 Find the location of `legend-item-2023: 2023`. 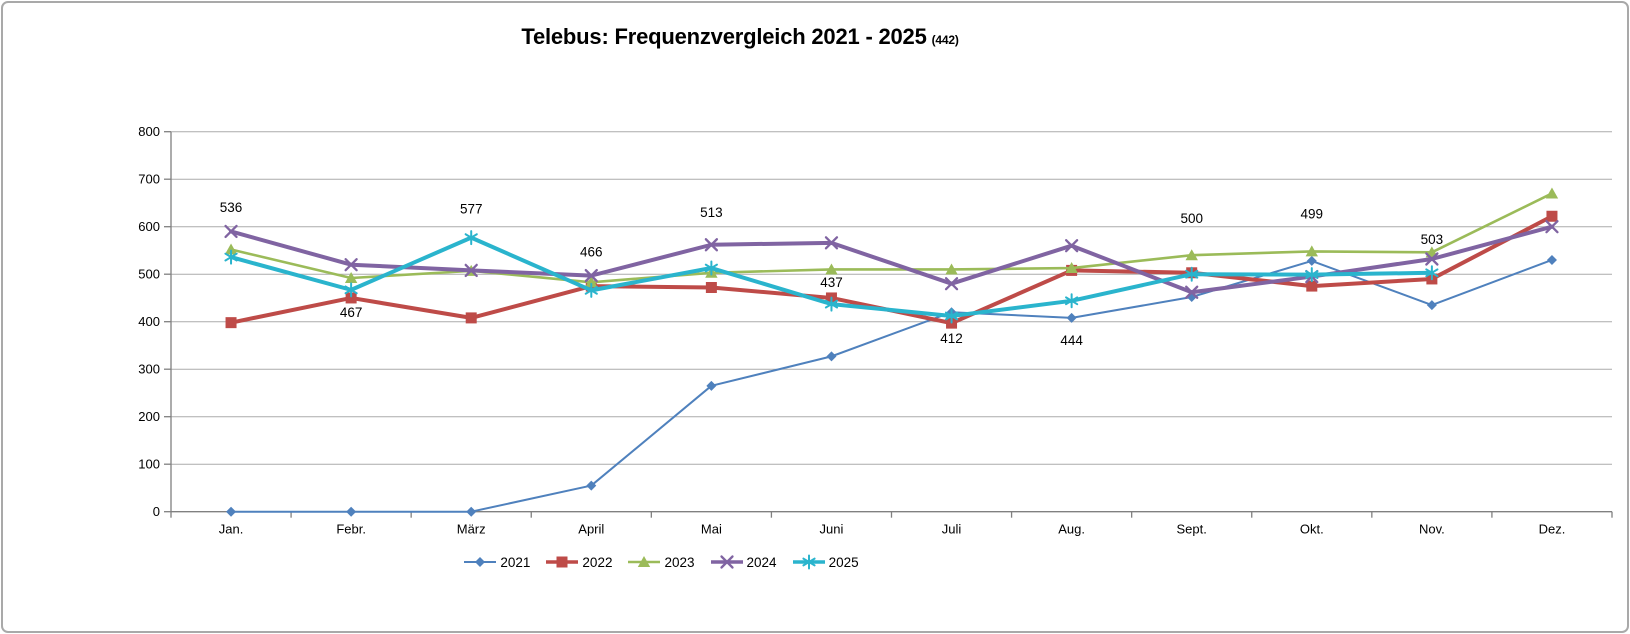

legend-item-2023: 2023 is located at coordinates (661, 562).